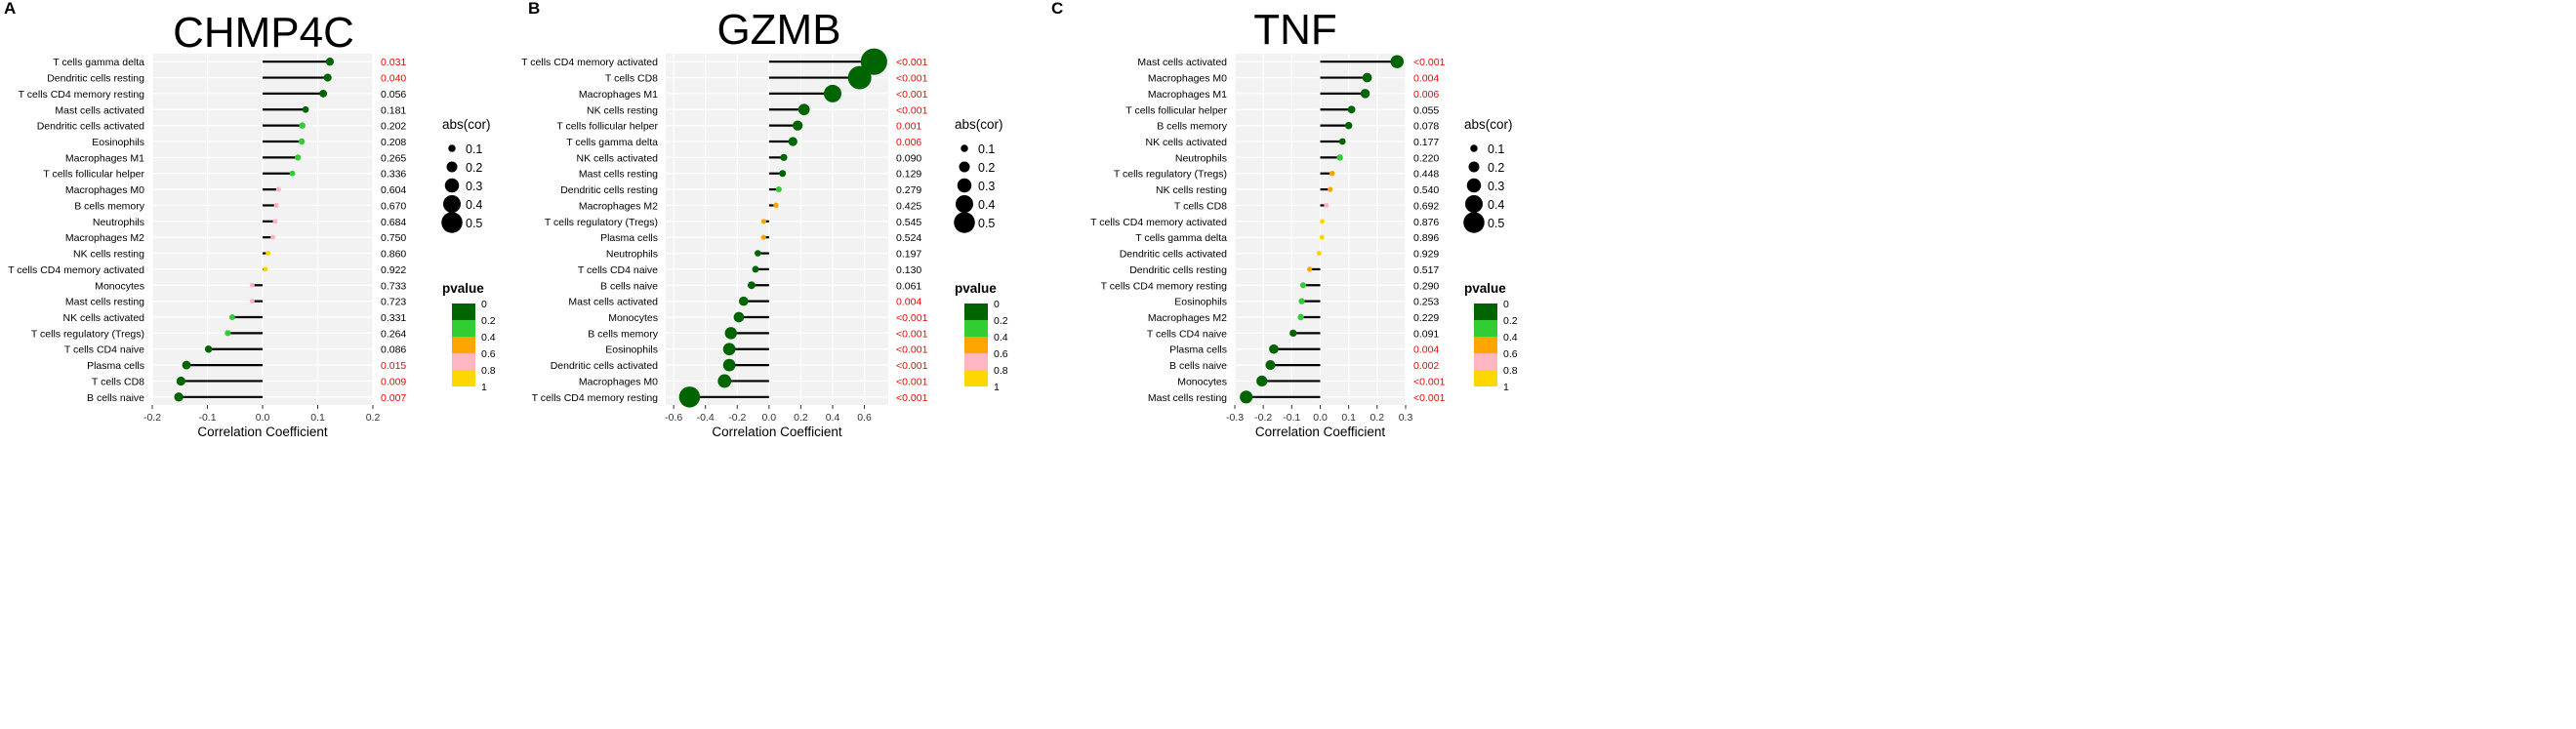 The height and width of the screenshot is (729, 2576). What do you see at coordinates (612, 143) in the screenshot?
I see `row-label: T cells gamma delta` at bounding box center [612, 143].